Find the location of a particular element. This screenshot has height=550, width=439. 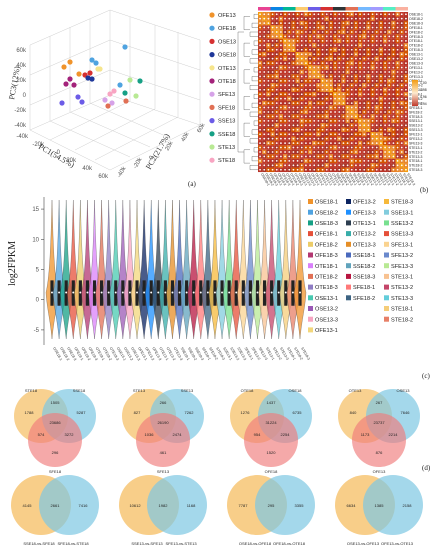

heatmap-row-label: SFE13-3 is located at coordinates (415, 143).